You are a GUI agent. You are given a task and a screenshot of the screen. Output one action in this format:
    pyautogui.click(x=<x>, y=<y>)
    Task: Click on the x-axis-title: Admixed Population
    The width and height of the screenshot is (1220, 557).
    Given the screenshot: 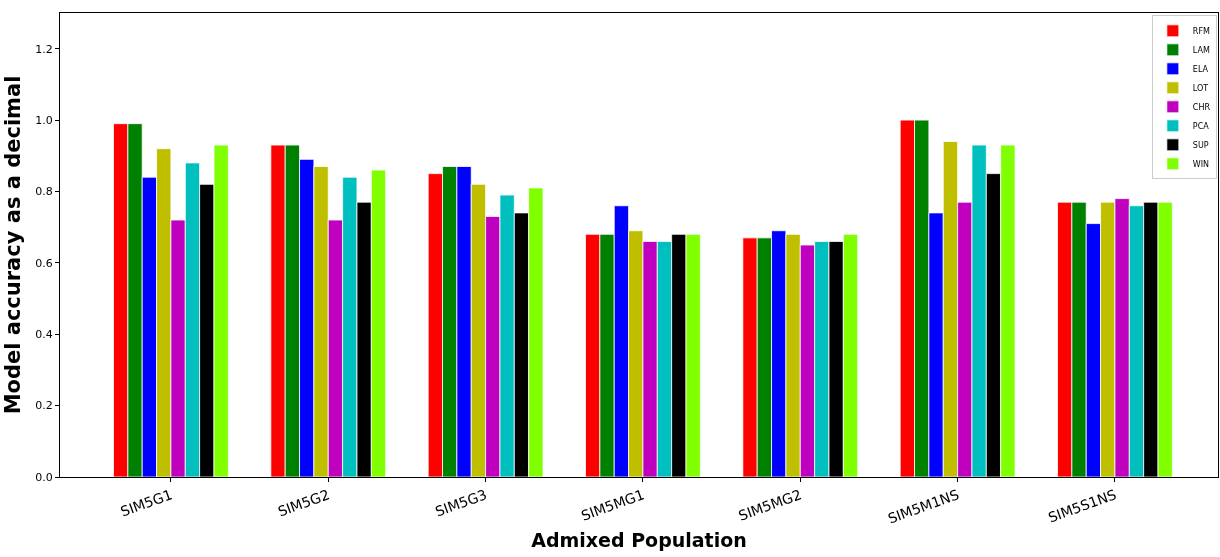 What is the action you would take?
    pyautogui.click(x=639, y=540)
    